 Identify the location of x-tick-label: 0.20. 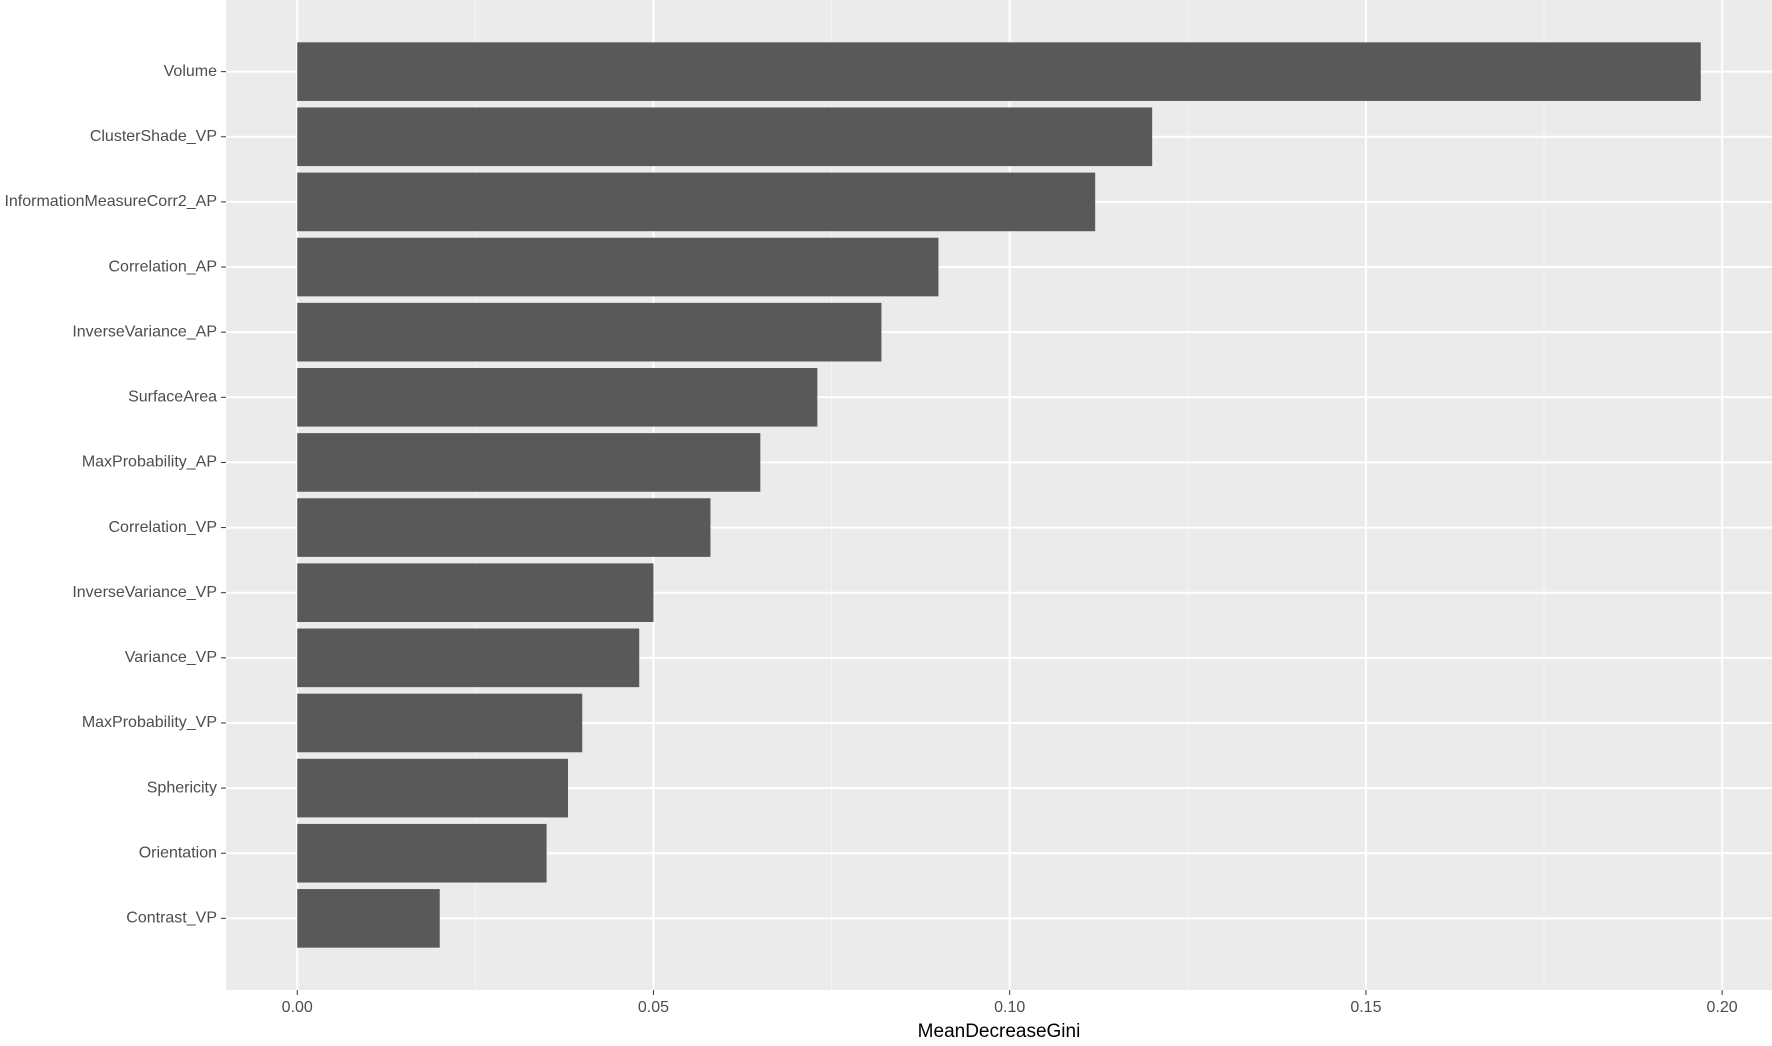
(1722, 1007).